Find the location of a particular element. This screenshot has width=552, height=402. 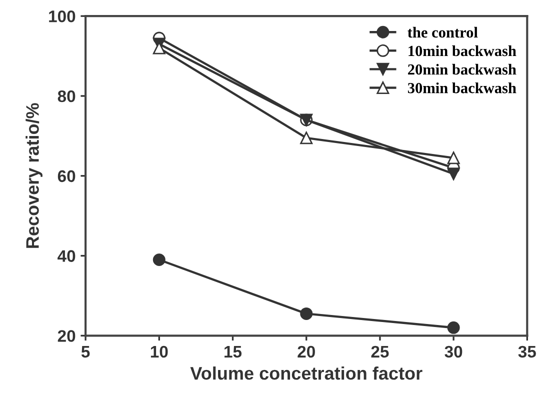

y-tick-label: 20 is located at coordinates (67, 336).